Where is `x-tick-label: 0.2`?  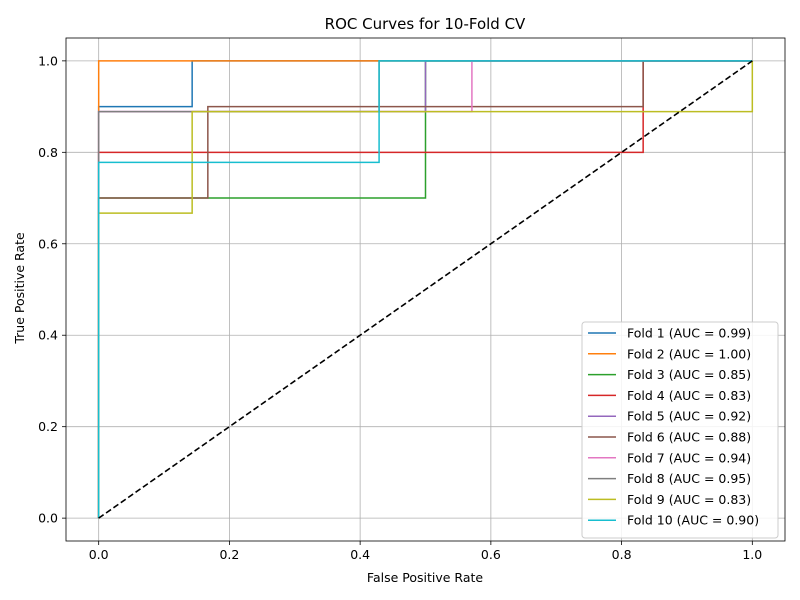 x-tick-label: 0.2 is located at coordinates (229, 554).